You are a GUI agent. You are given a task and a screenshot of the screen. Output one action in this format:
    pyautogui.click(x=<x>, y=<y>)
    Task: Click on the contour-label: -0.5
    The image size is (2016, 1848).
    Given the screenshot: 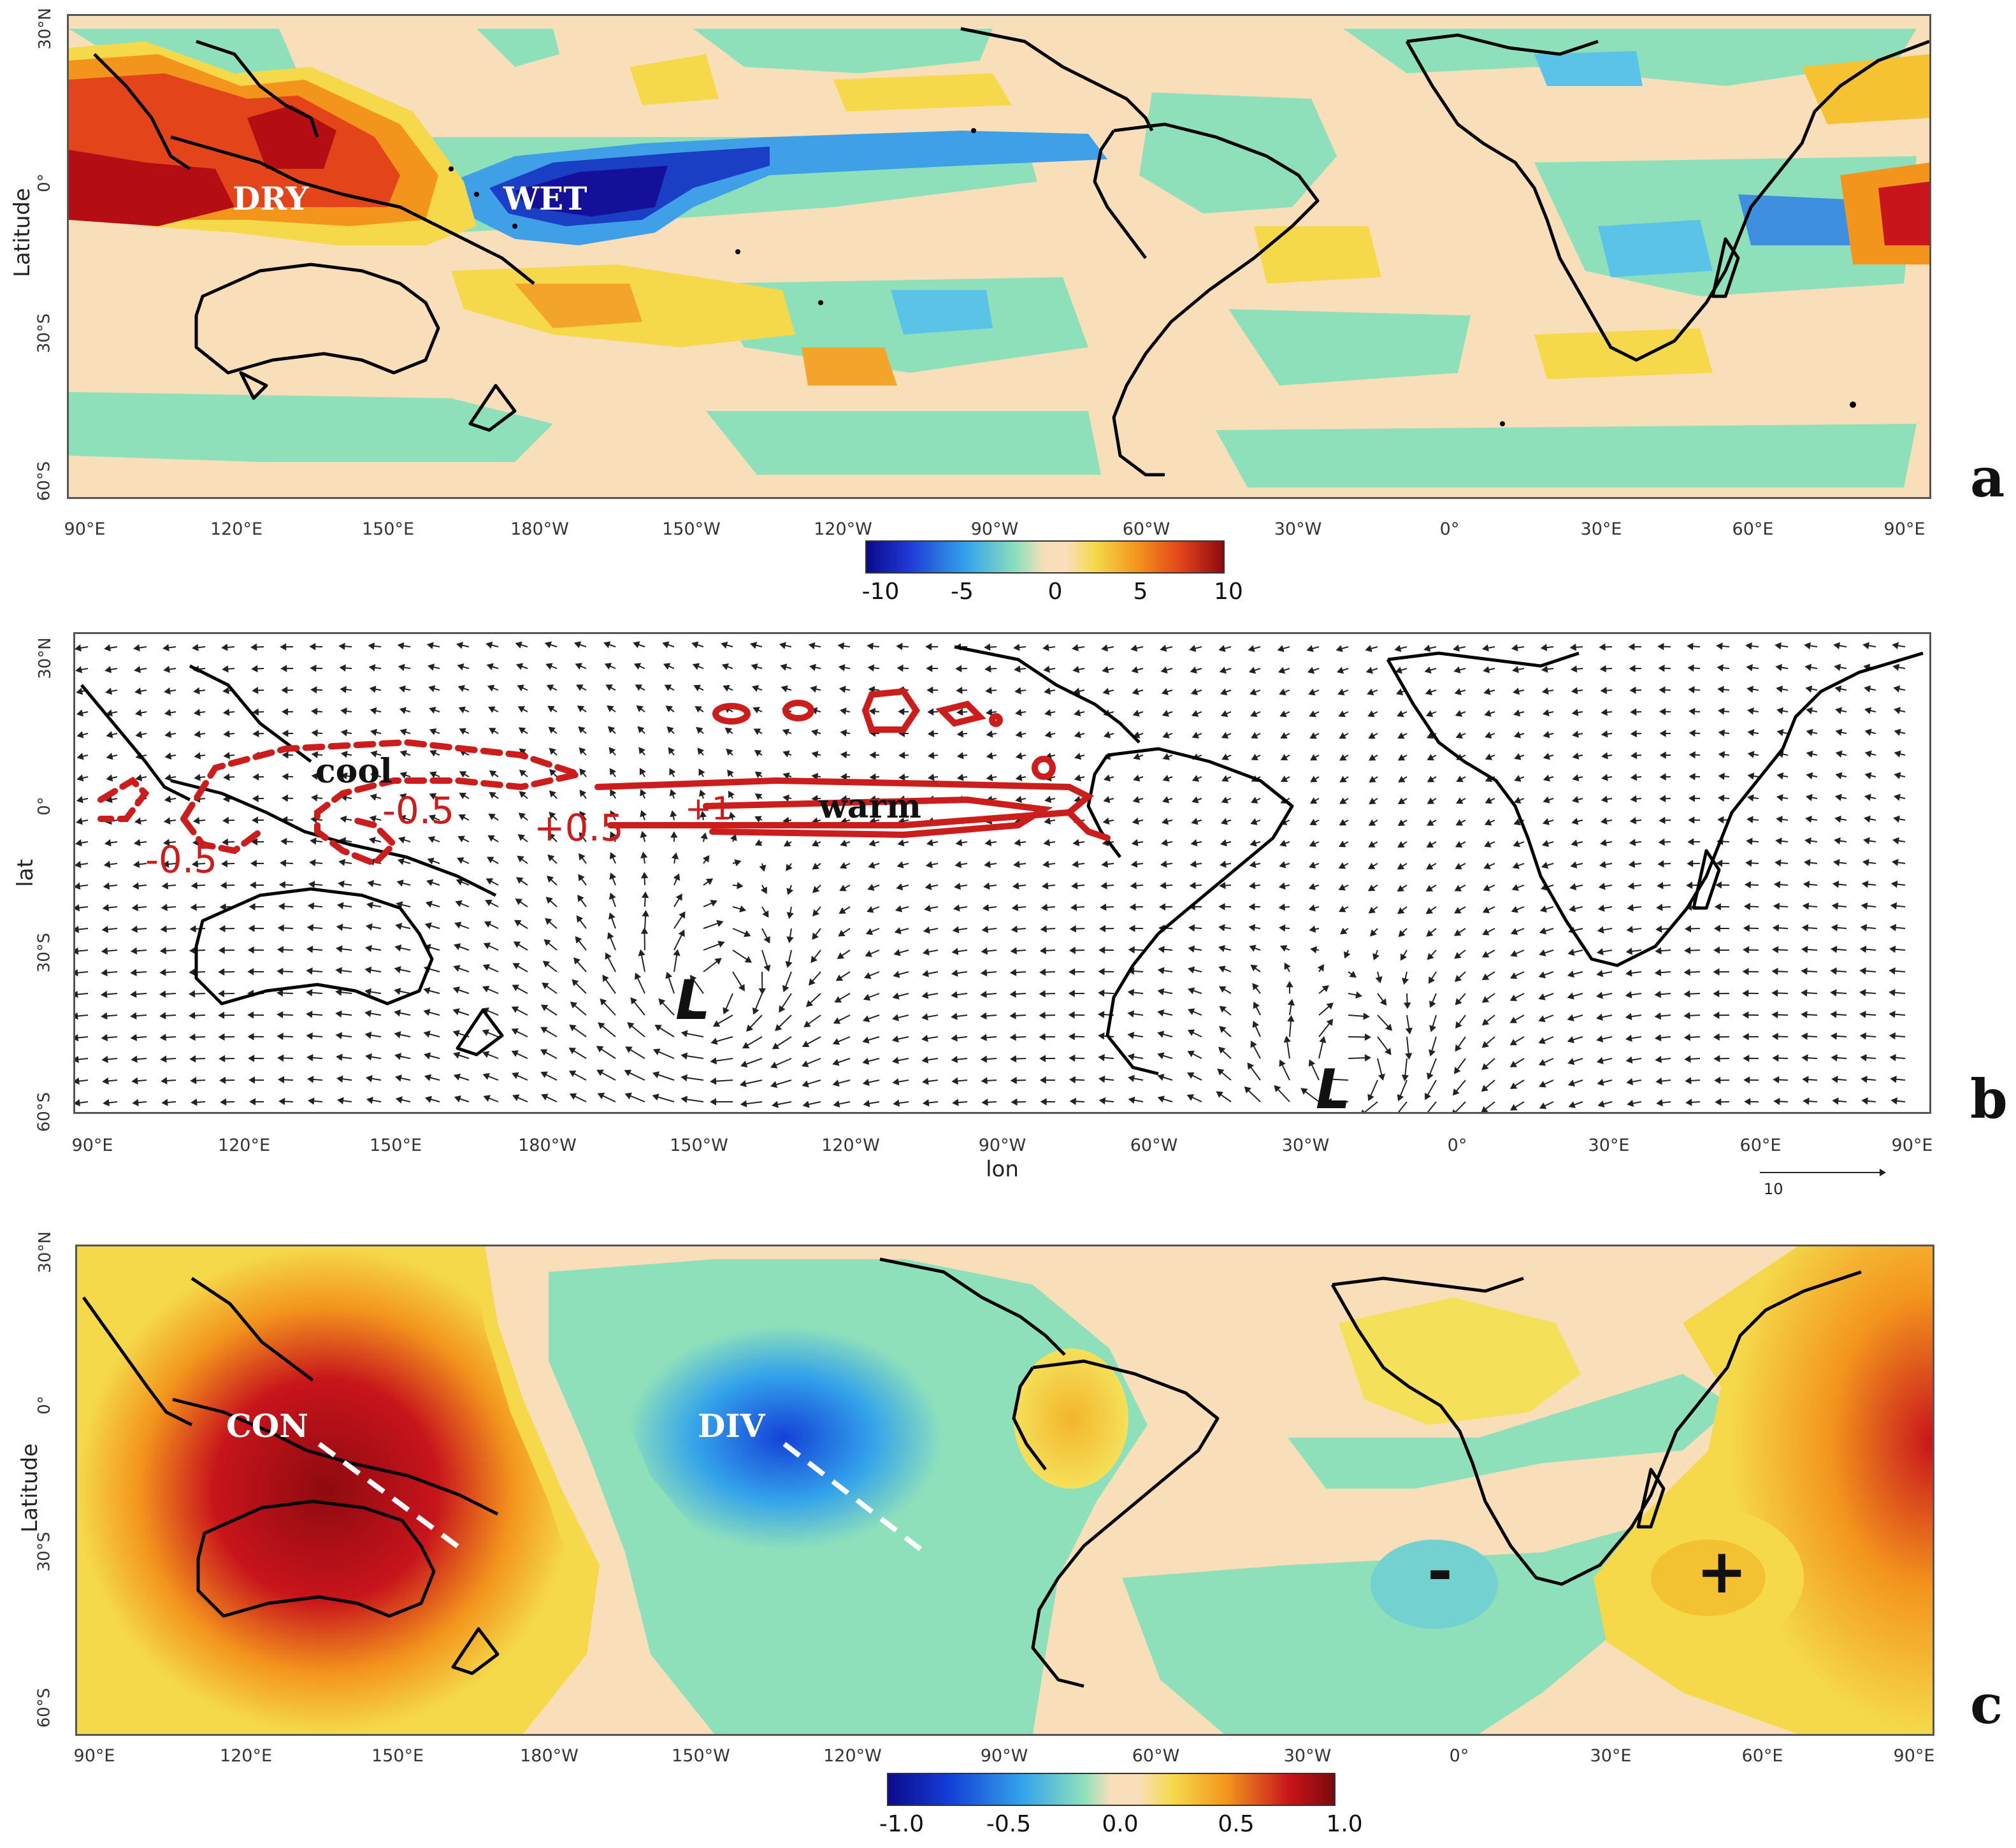 What is the action you would take?
    pyautogui.click(x=418, y=811)
    